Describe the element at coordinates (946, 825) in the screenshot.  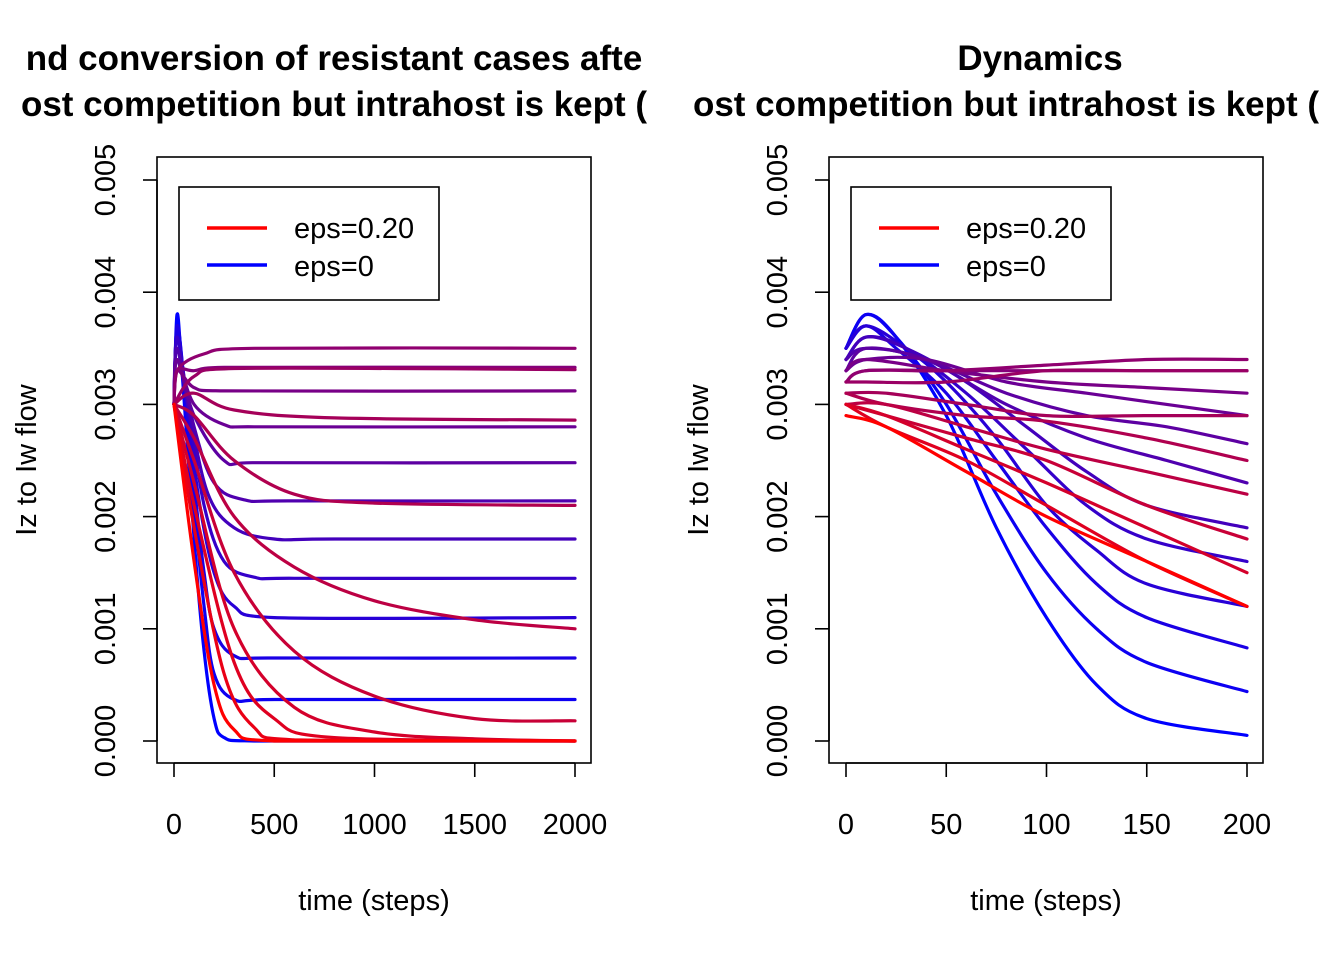
I see `right-x-tick-label-1: 50` at that location.